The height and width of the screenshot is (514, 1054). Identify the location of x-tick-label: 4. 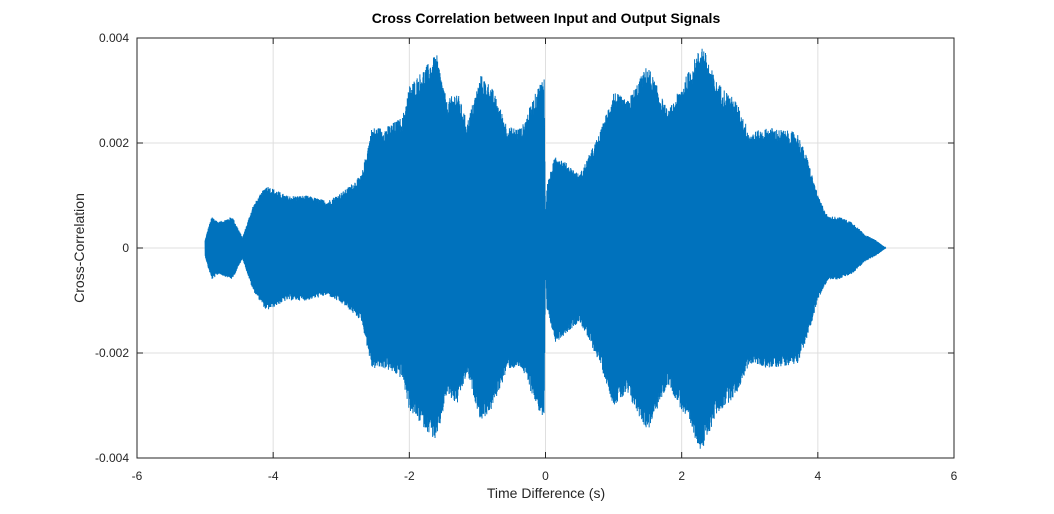
(817, 476).